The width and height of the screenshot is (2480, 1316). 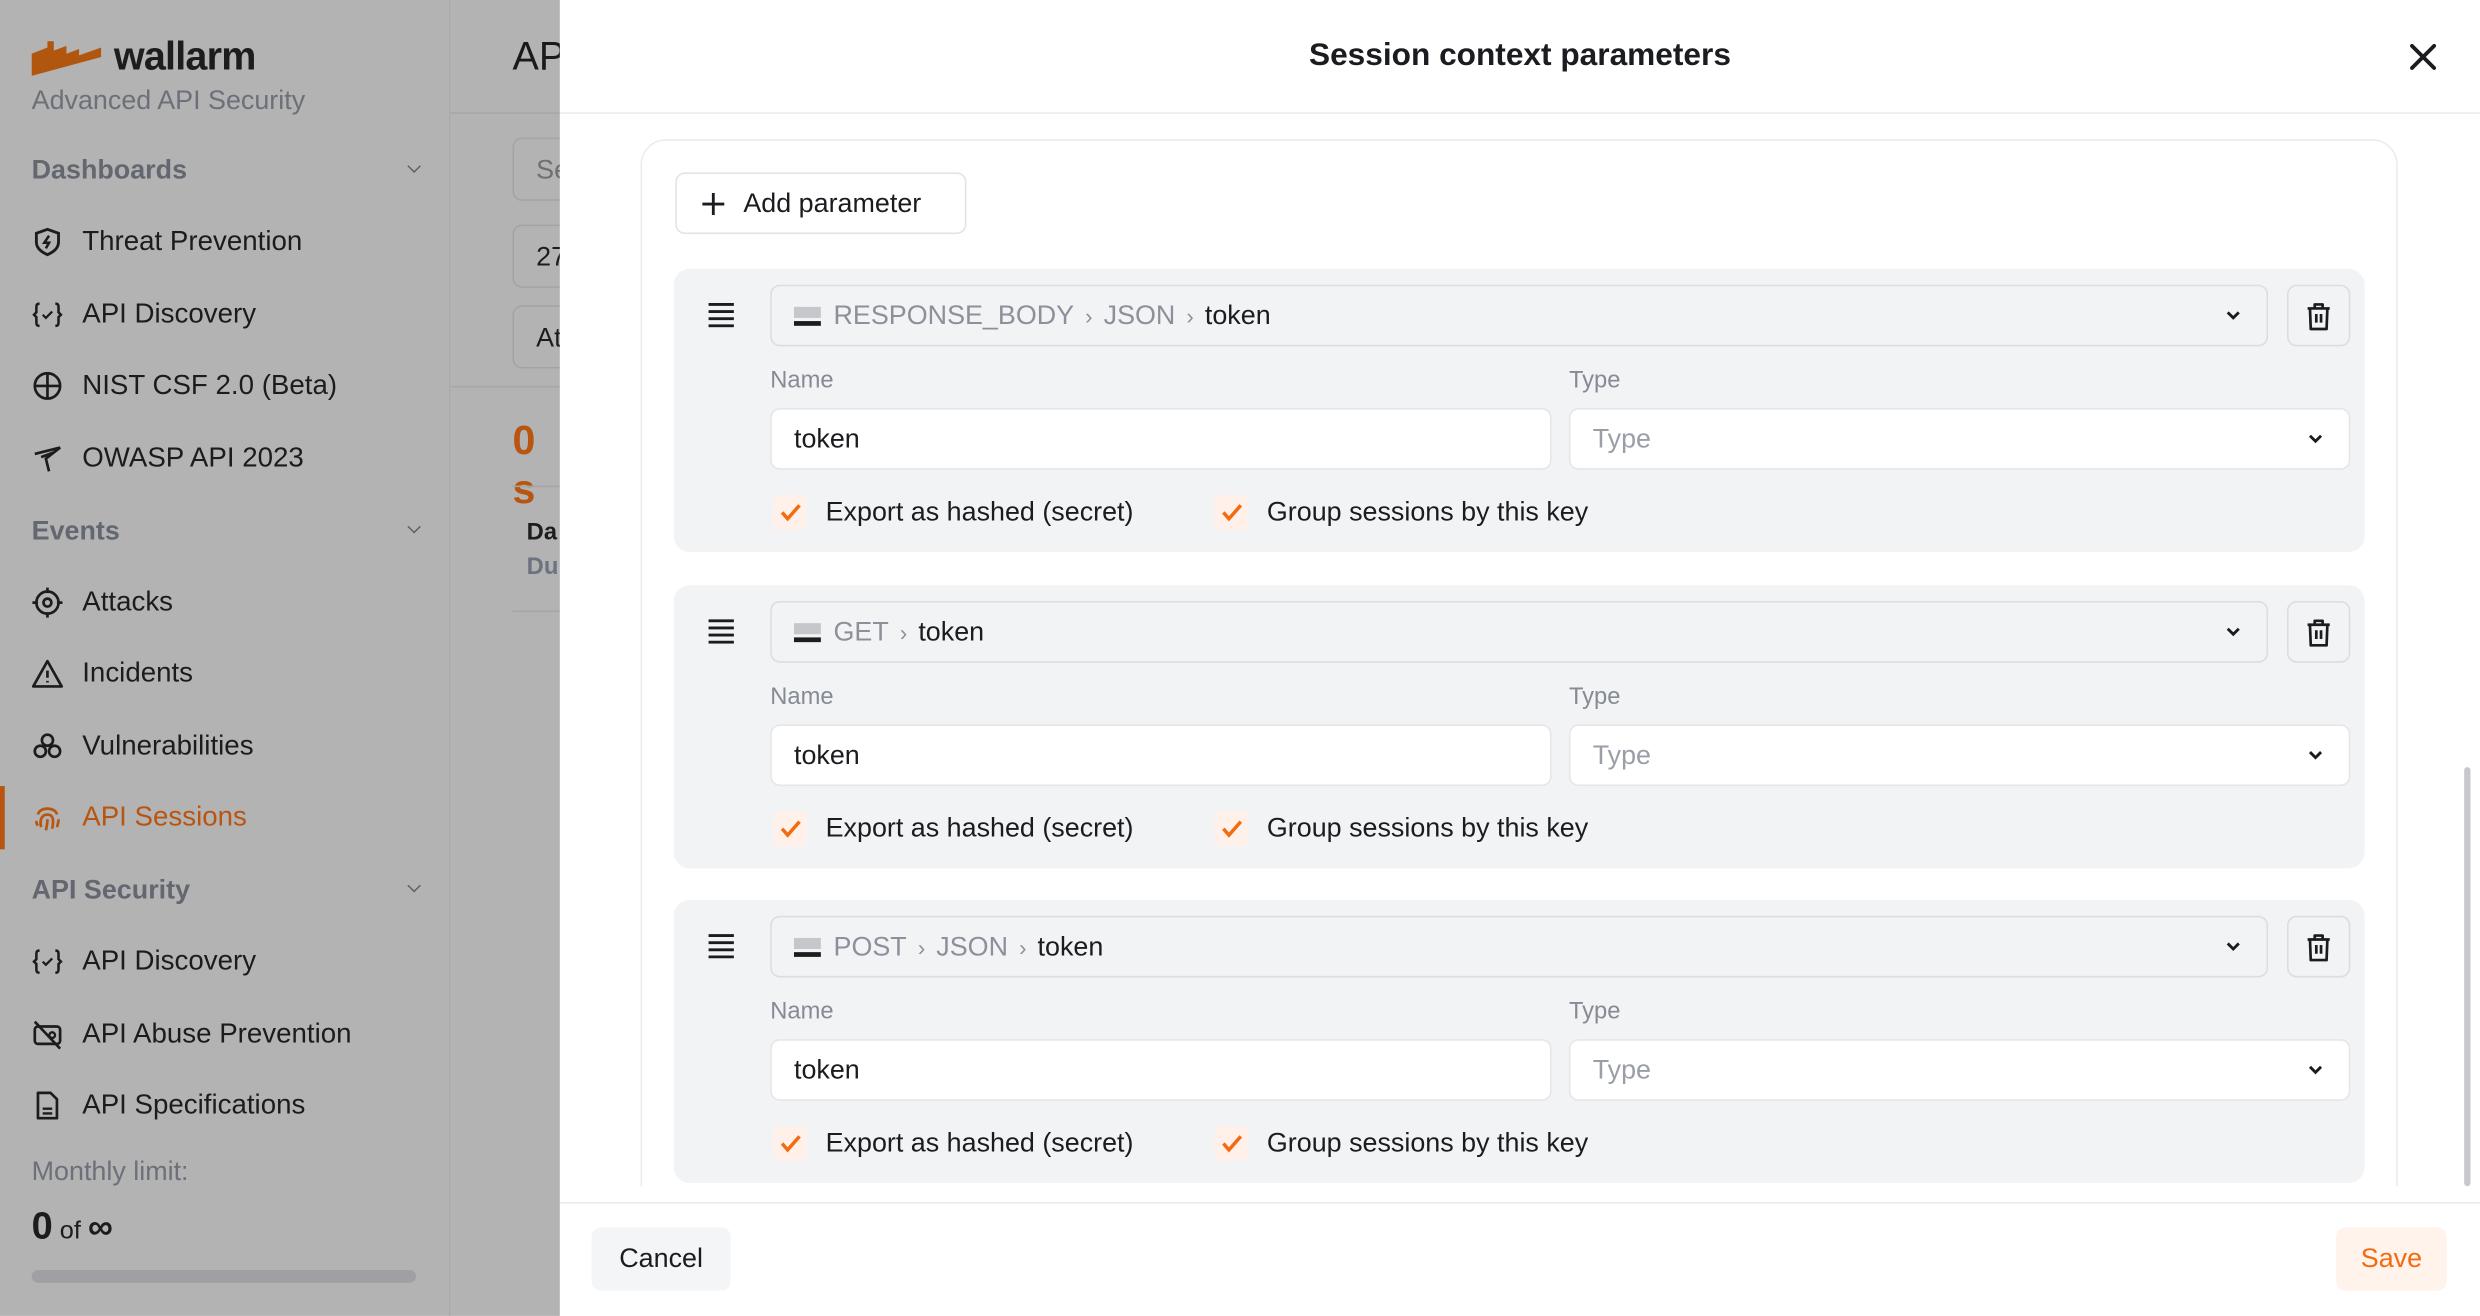 What do you see at coordinates (192, 240) in the screenshot?
I see `nav-label: Threat Prevention` at bounding box center [192, 240].